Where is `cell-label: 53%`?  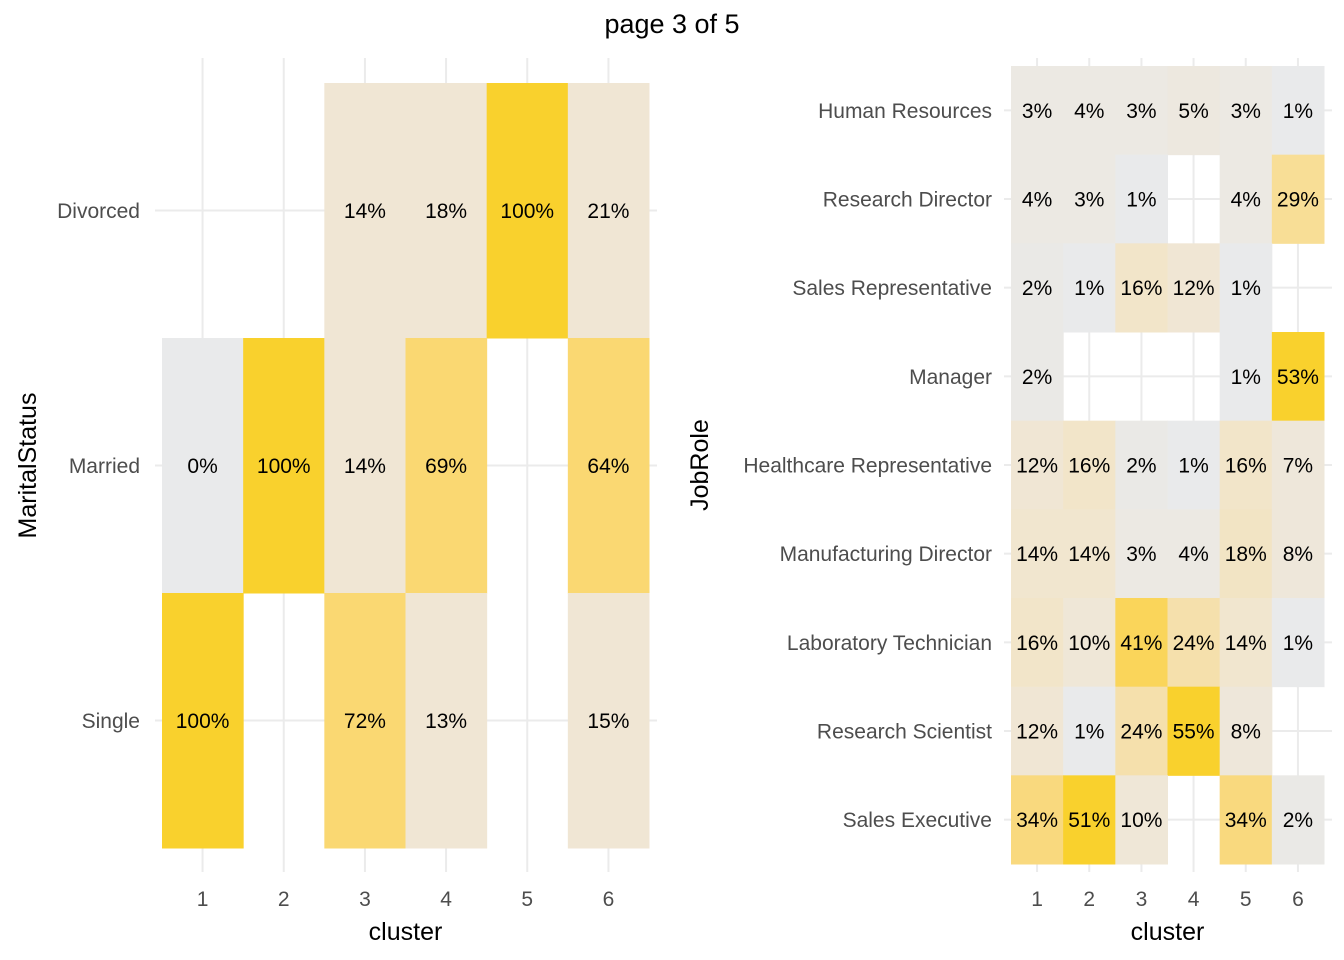
cell-label: 53% is located at coordinates (1298, 377).